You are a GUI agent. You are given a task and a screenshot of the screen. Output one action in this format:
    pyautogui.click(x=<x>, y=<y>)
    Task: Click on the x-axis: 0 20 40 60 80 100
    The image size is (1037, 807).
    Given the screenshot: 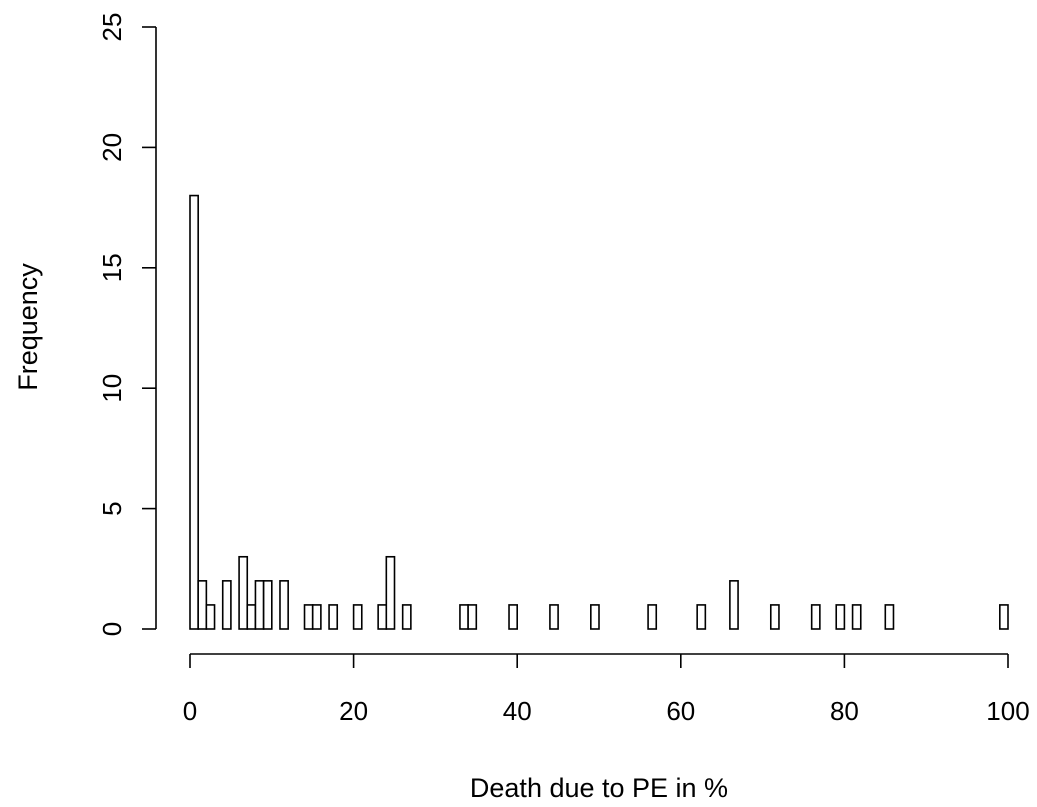 What is the action you would take?
    pyautogui.click(x=606, y=689)
    